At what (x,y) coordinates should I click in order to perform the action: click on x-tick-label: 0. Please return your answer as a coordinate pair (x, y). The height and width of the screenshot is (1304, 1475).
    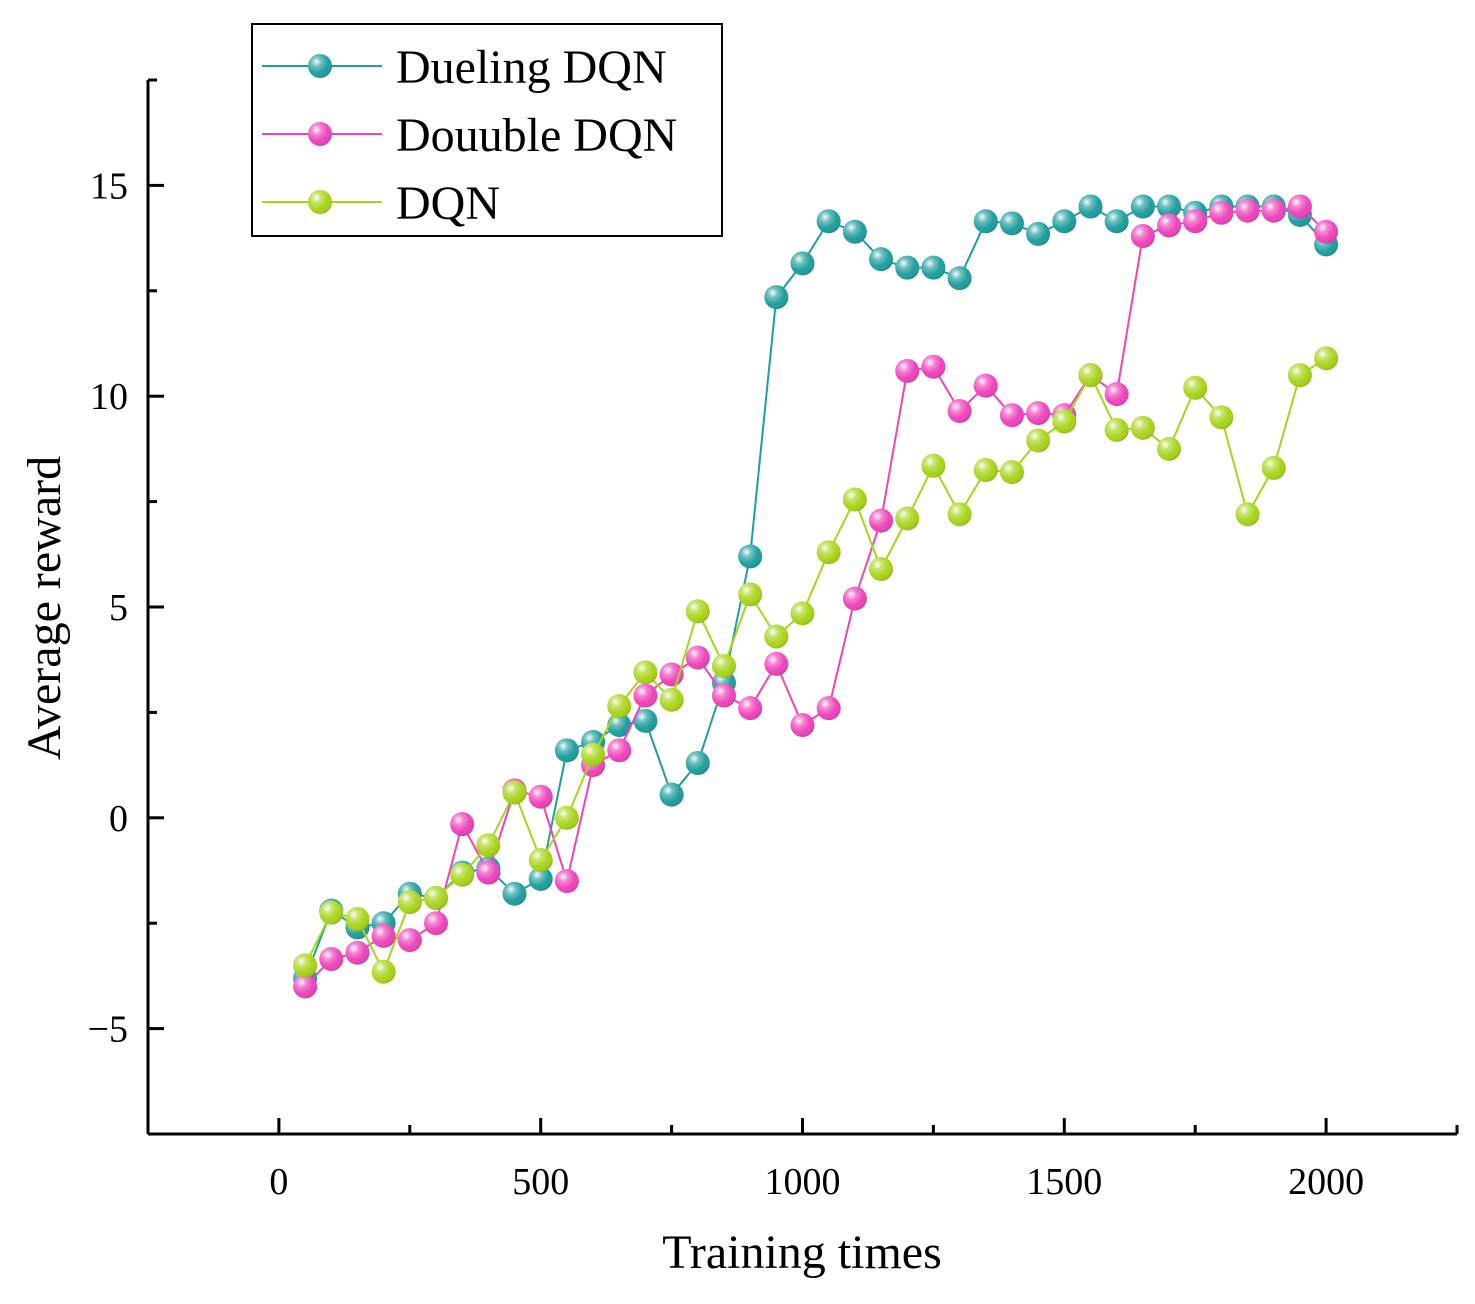
    Looking at the image, I should click on (278, 1182).